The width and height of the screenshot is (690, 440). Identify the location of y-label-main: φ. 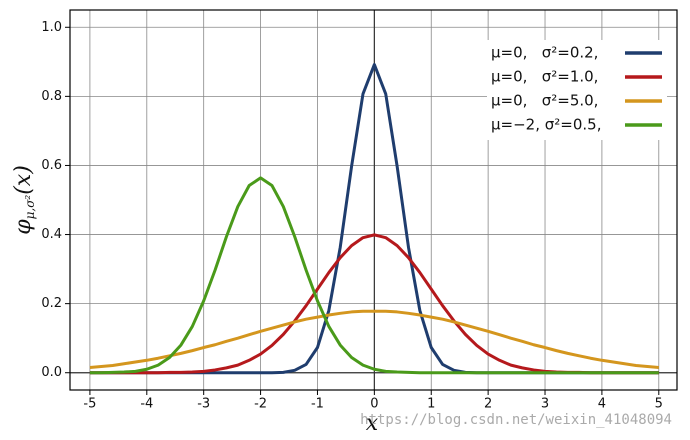
(23, 227).